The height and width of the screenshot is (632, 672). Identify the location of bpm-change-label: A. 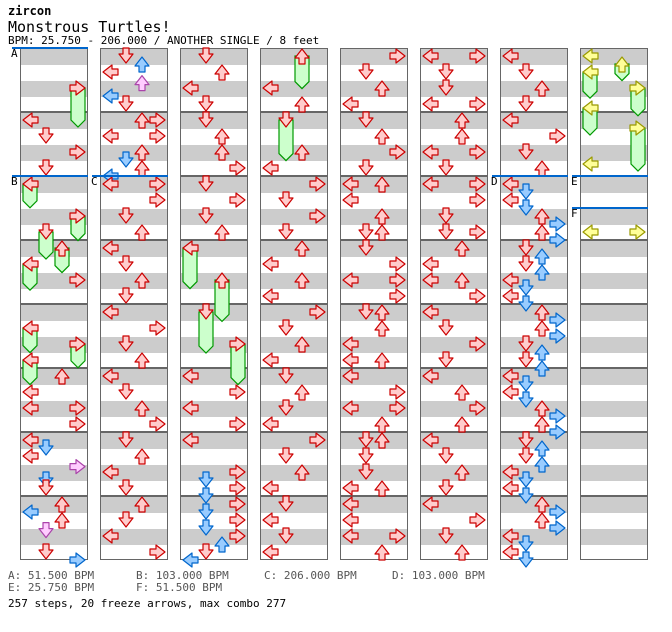
(14, 53).